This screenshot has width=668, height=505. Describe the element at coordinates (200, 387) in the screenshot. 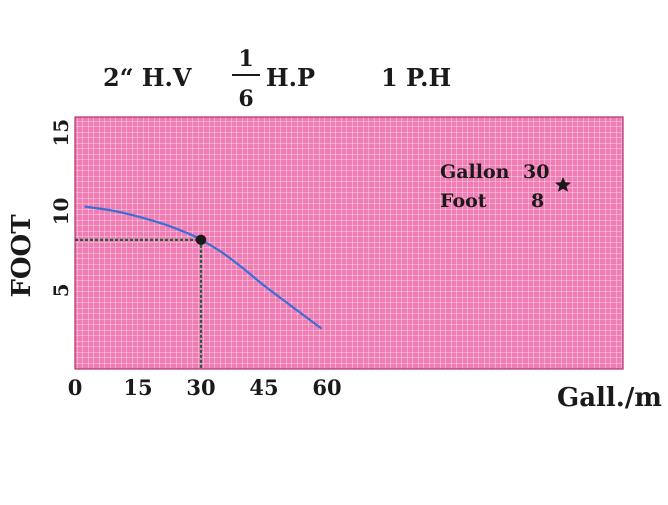

I see `x-tick-label: 30` at that location.